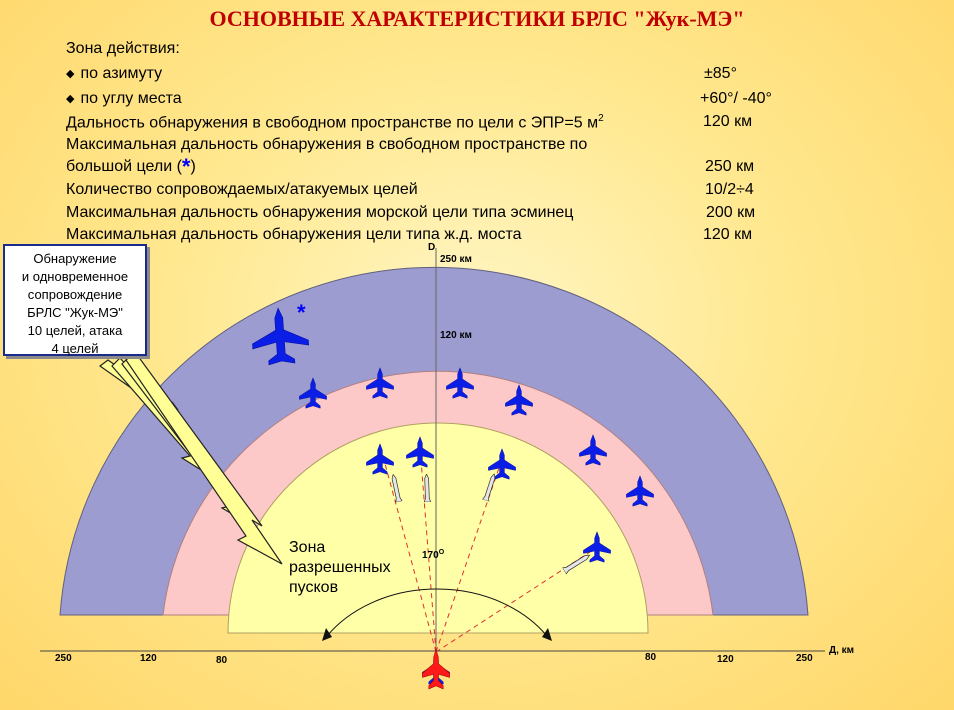 This screenshot has height=710, width=954. Describe the element at coordinates (841, 650) in the screenshot. I see `x-axis-label: Д, км` at that location.